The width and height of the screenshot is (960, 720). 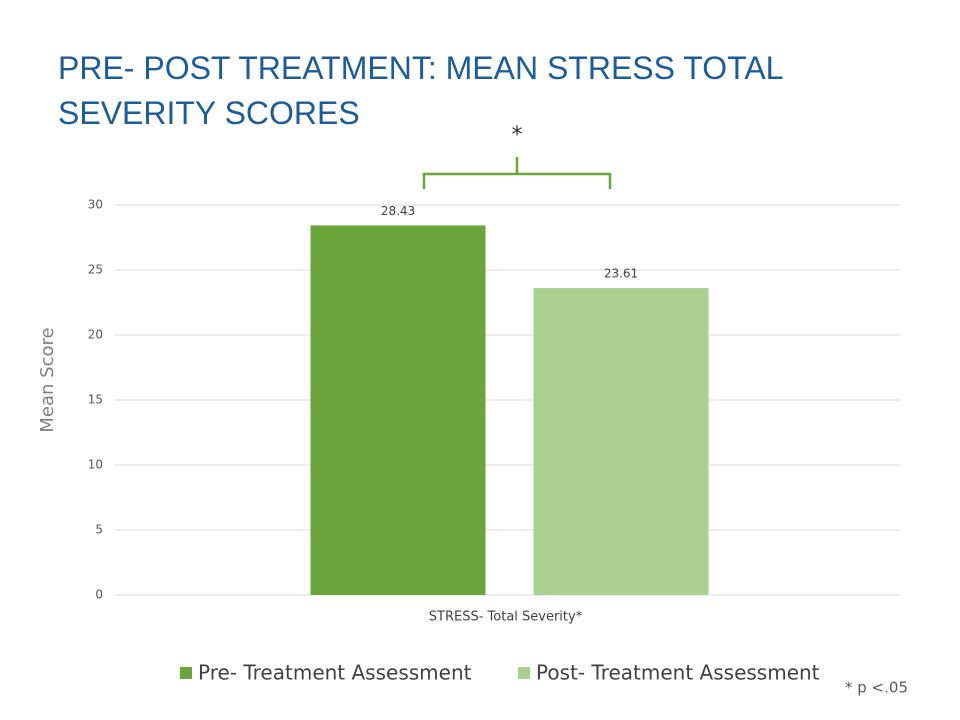 What do you see at coordinates (621, 274) in the screenshot?
I see `data-label: 23.61` at bounding box center [621, 274].